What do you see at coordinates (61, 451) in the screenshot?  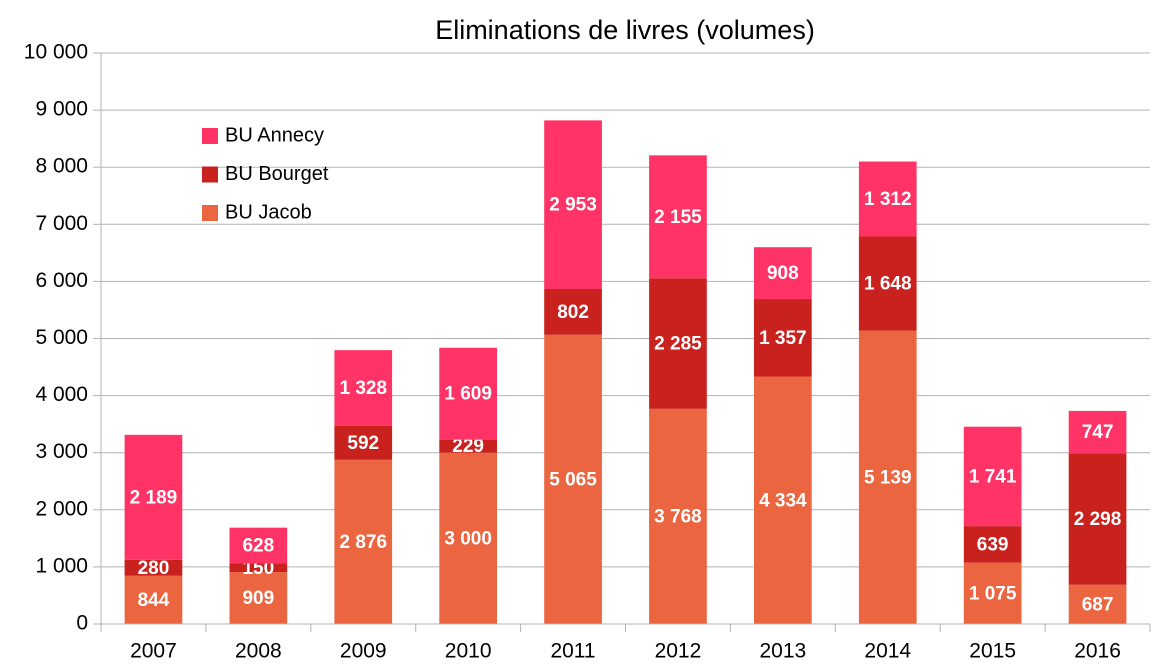 I see `y-tick-label: 3 000` at bounding box center [61, 451].